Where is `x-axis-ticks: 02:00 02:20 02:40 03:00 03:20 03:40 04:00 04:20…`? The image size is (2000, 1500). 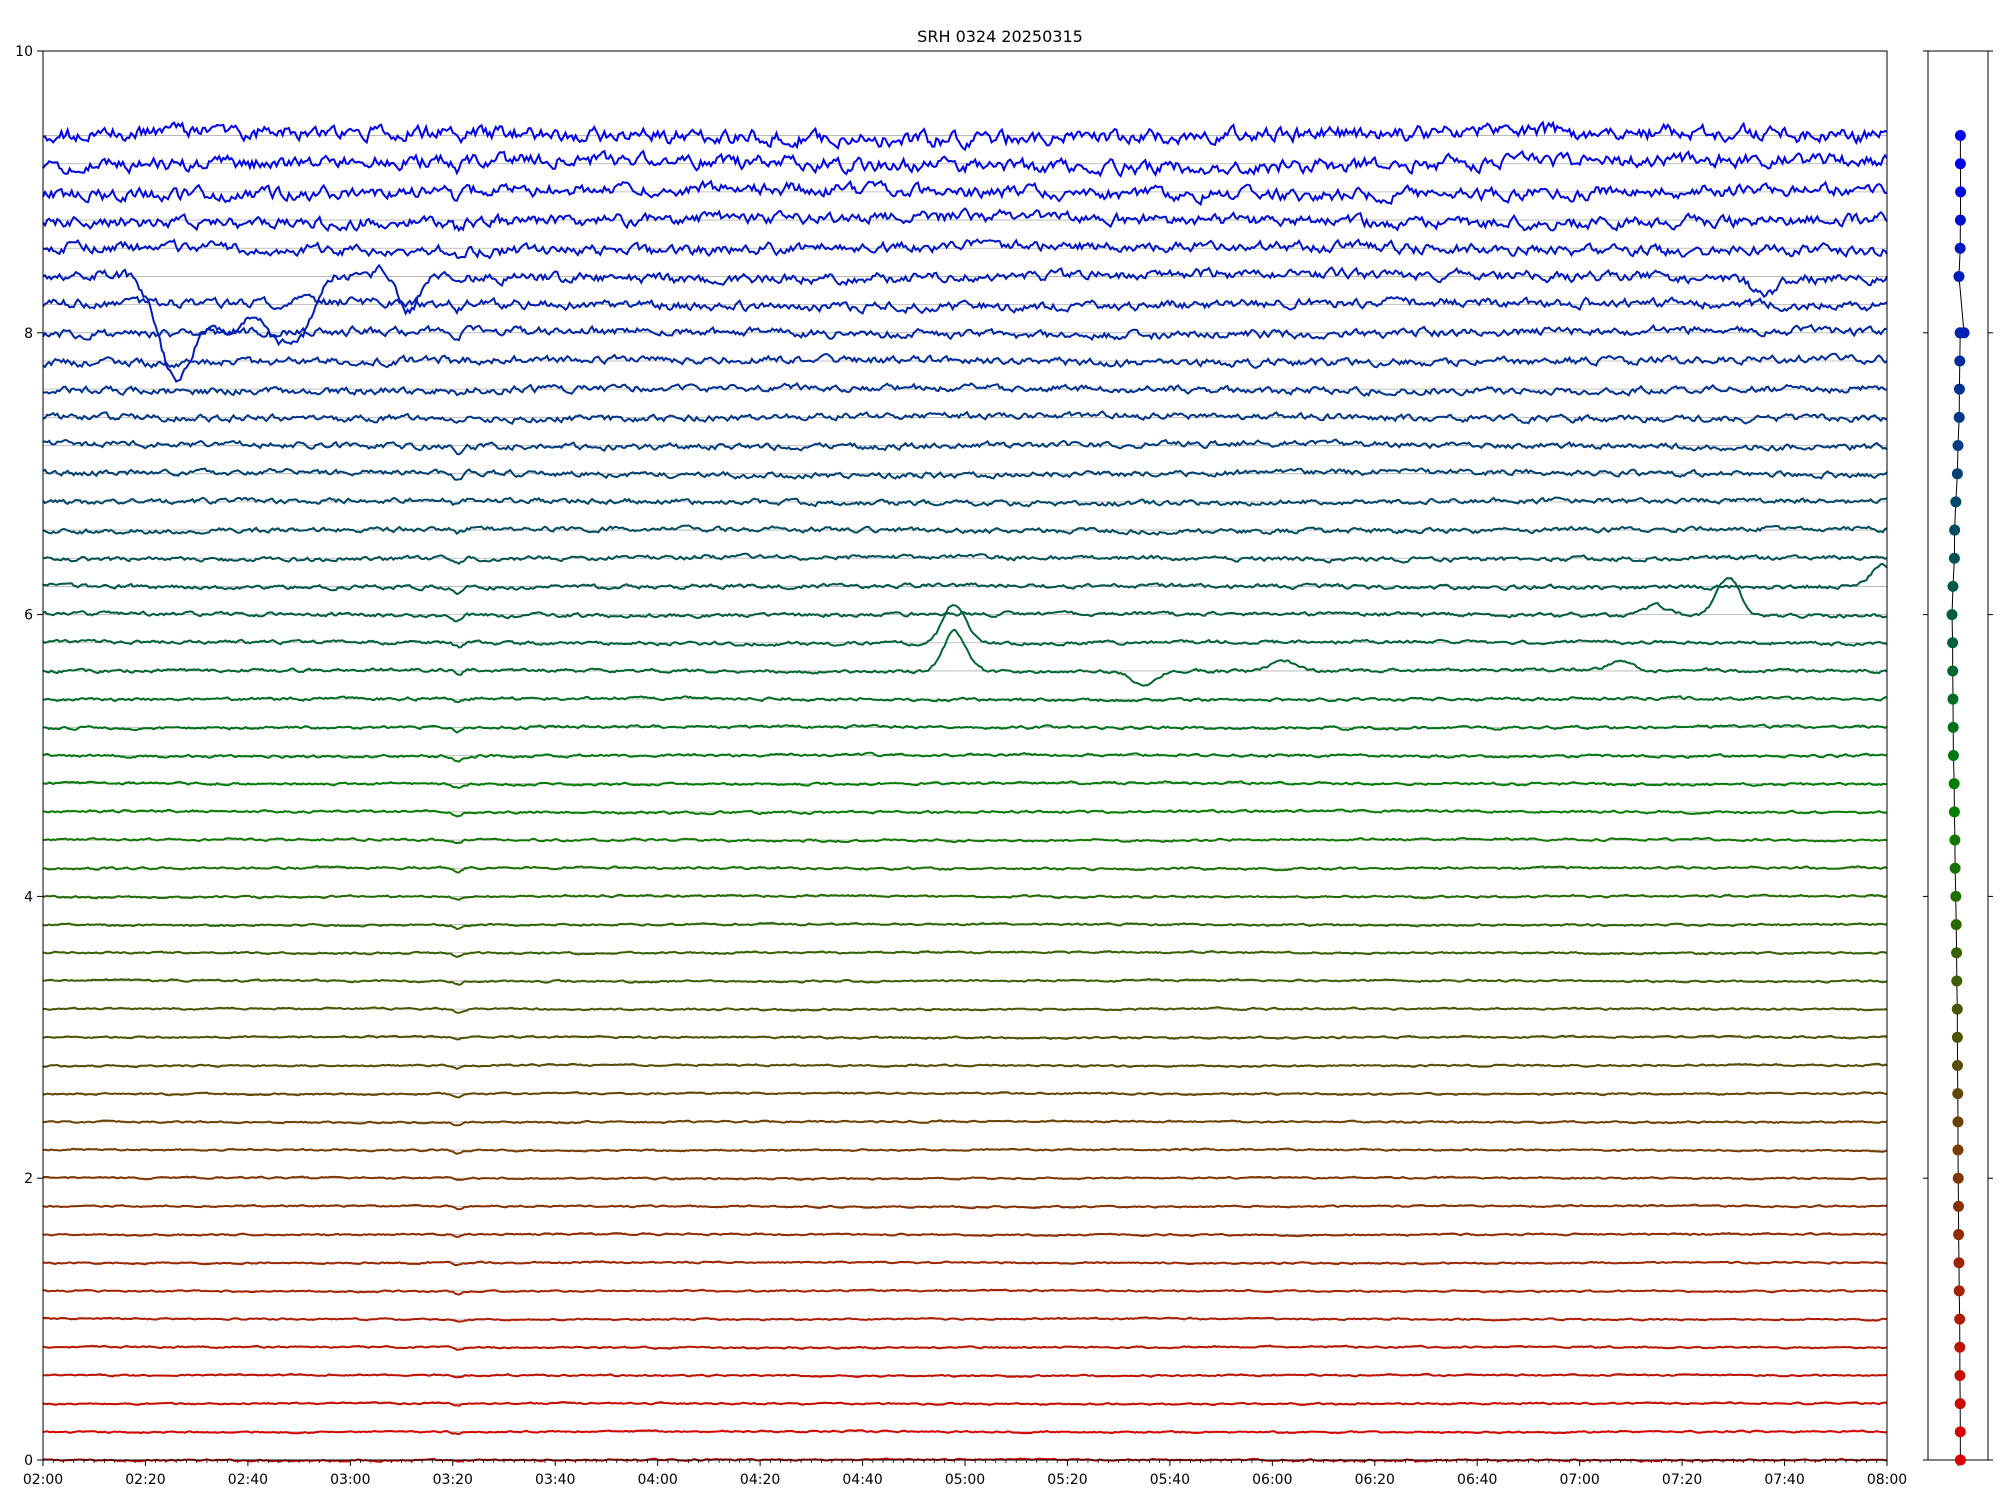
x-axis-ticks: 02:00 02:20 02:40 03:00 03:20 03:40 04:00 04:20… is located at coordinates (965, 1474).